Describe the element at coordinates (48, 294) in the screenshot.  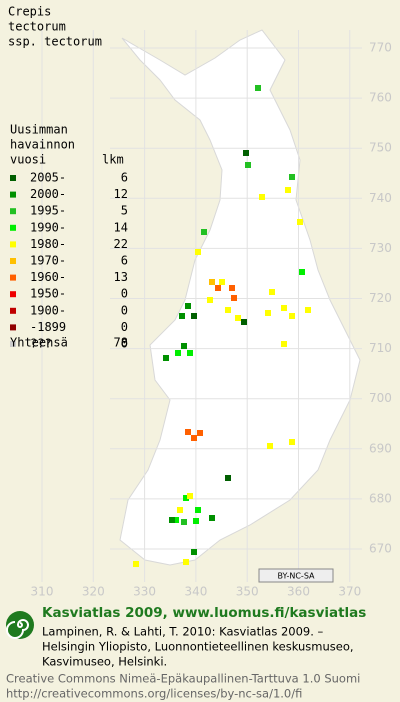
I see `legend-label: 1950-` at that location.